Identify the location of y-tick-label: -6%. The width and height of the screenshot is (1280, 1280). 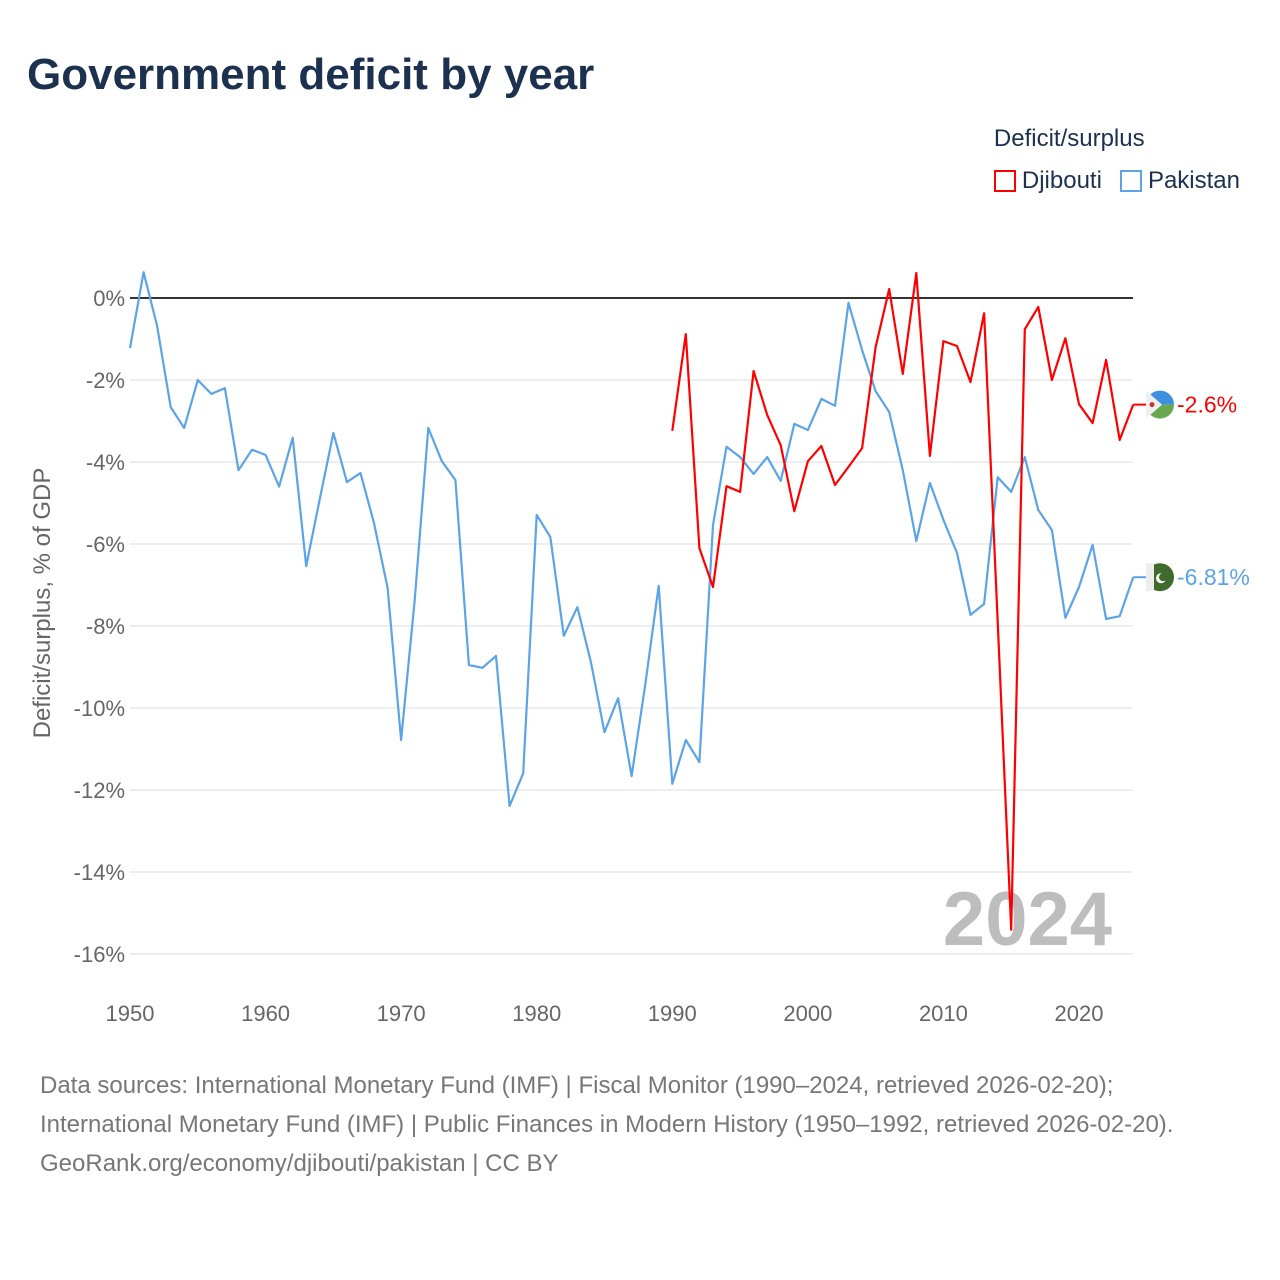
(105, 544).